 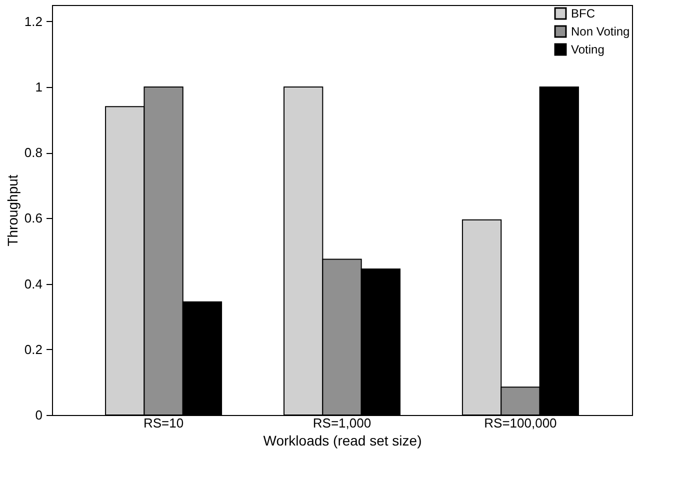 I want to click on y-tick-label: 1.2, so click(x=33, y=21).